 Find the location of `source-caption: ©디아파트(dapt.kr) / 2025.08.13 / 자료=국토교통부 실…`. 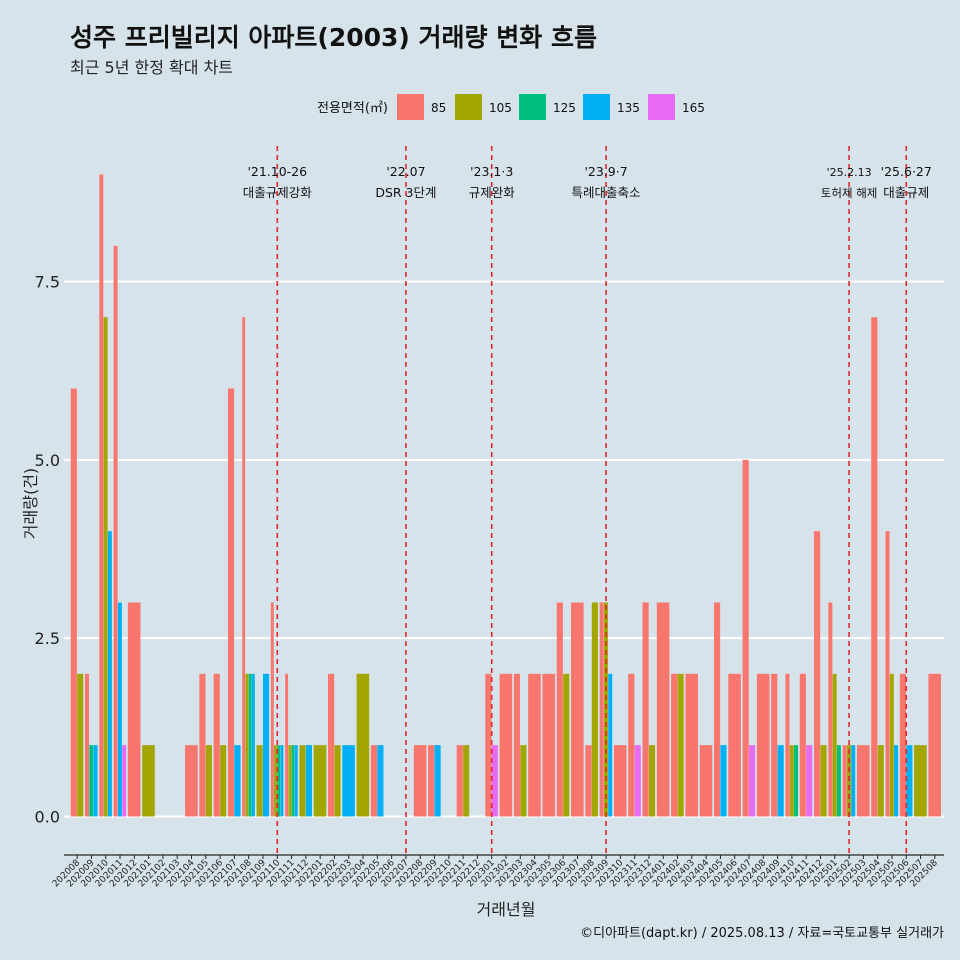

source-caption: ©디아파트(dapt.kr) / 2025.08.13 / 자료=국토교통부 실… is located at coordinates (762, 933).